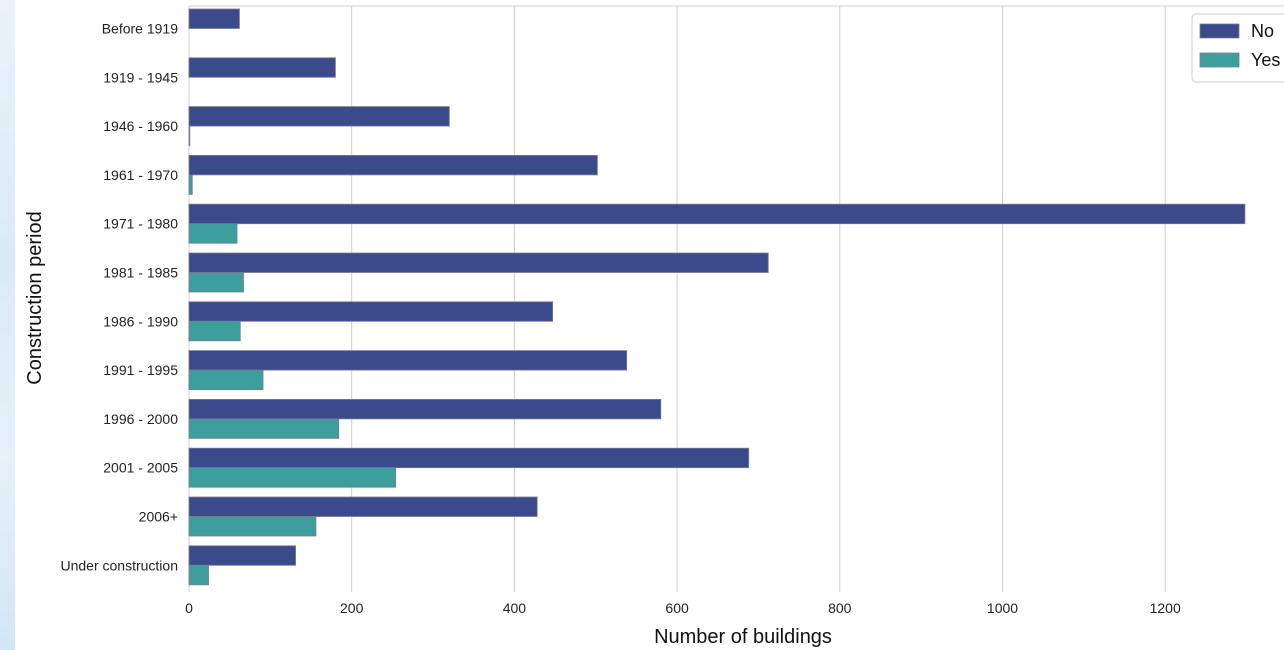  Describe the element at coordinates (743, 637) in the screenshot. I see `x-axis-label: Number of buildings` at that location.